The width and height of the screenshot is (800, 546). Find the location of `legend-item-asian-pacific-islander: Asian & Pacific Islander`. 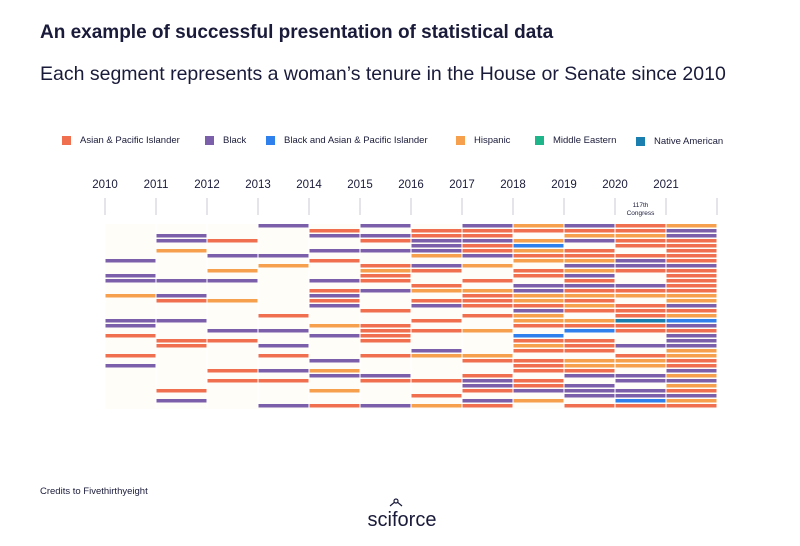

legend-item-asian-pacific-islander: Asian & Pacific Islander is located at coordinates (121, 140).